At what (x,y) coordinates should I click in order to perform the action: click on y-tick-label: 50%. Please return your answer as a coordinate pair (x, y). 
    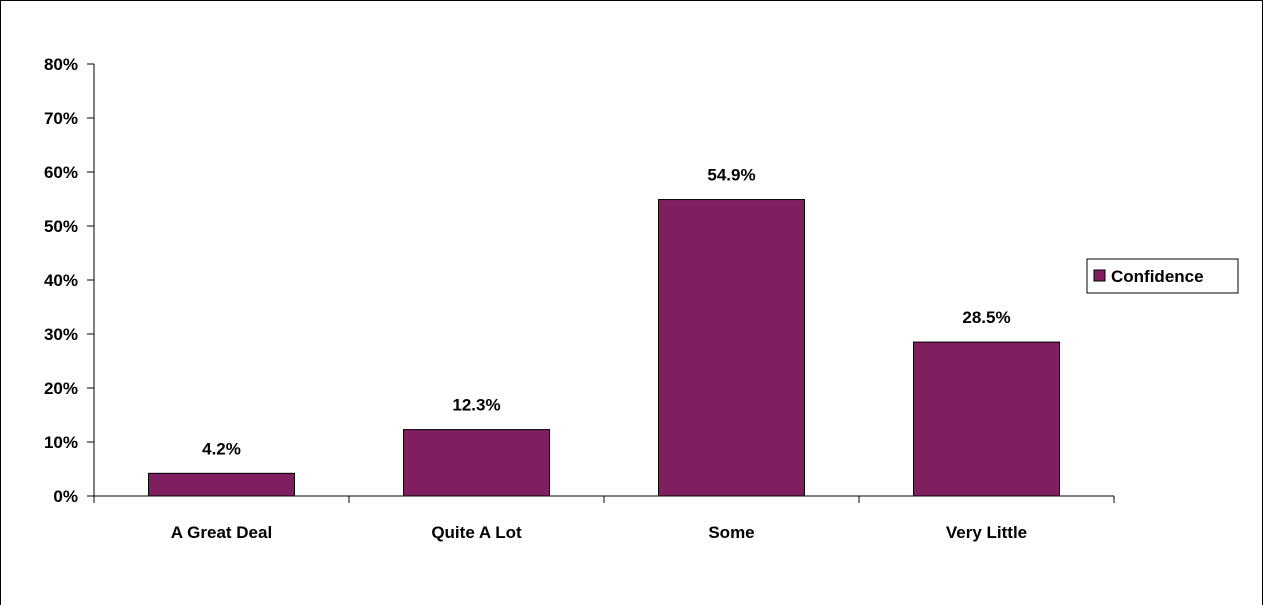
    Looking at the image, I should click on (61, 226).